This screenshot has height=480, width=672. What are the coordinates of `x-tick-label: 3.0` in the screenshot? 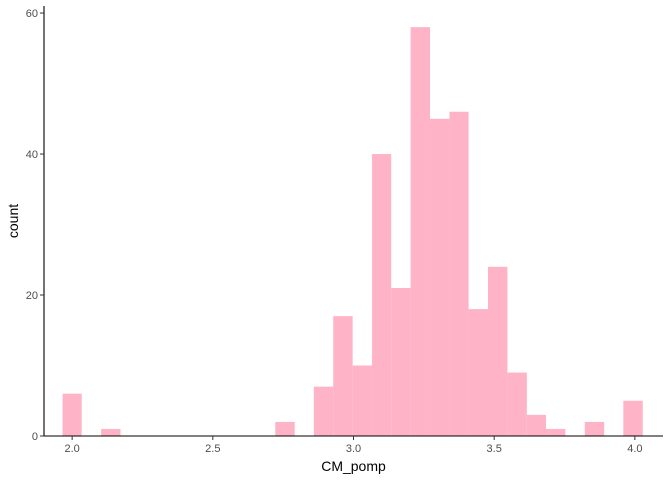 It's located at (353, 449).